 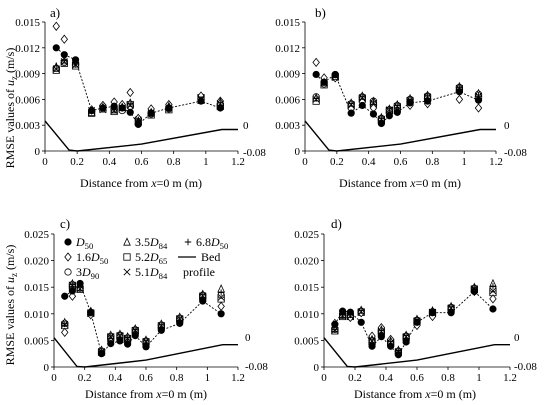 What do you see at coordinates (138, 91) in the screenshot?
I see `series-5.1D84` at bounding box center [138, 91].